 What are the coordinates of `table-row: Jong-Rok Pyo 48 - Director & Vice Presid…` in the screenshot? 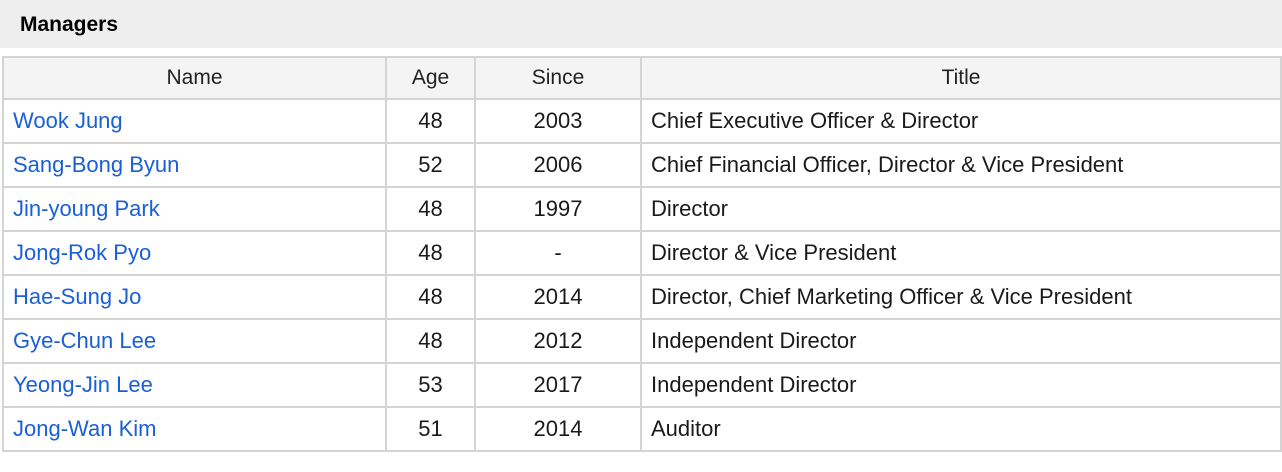 It's located at (642, 253).